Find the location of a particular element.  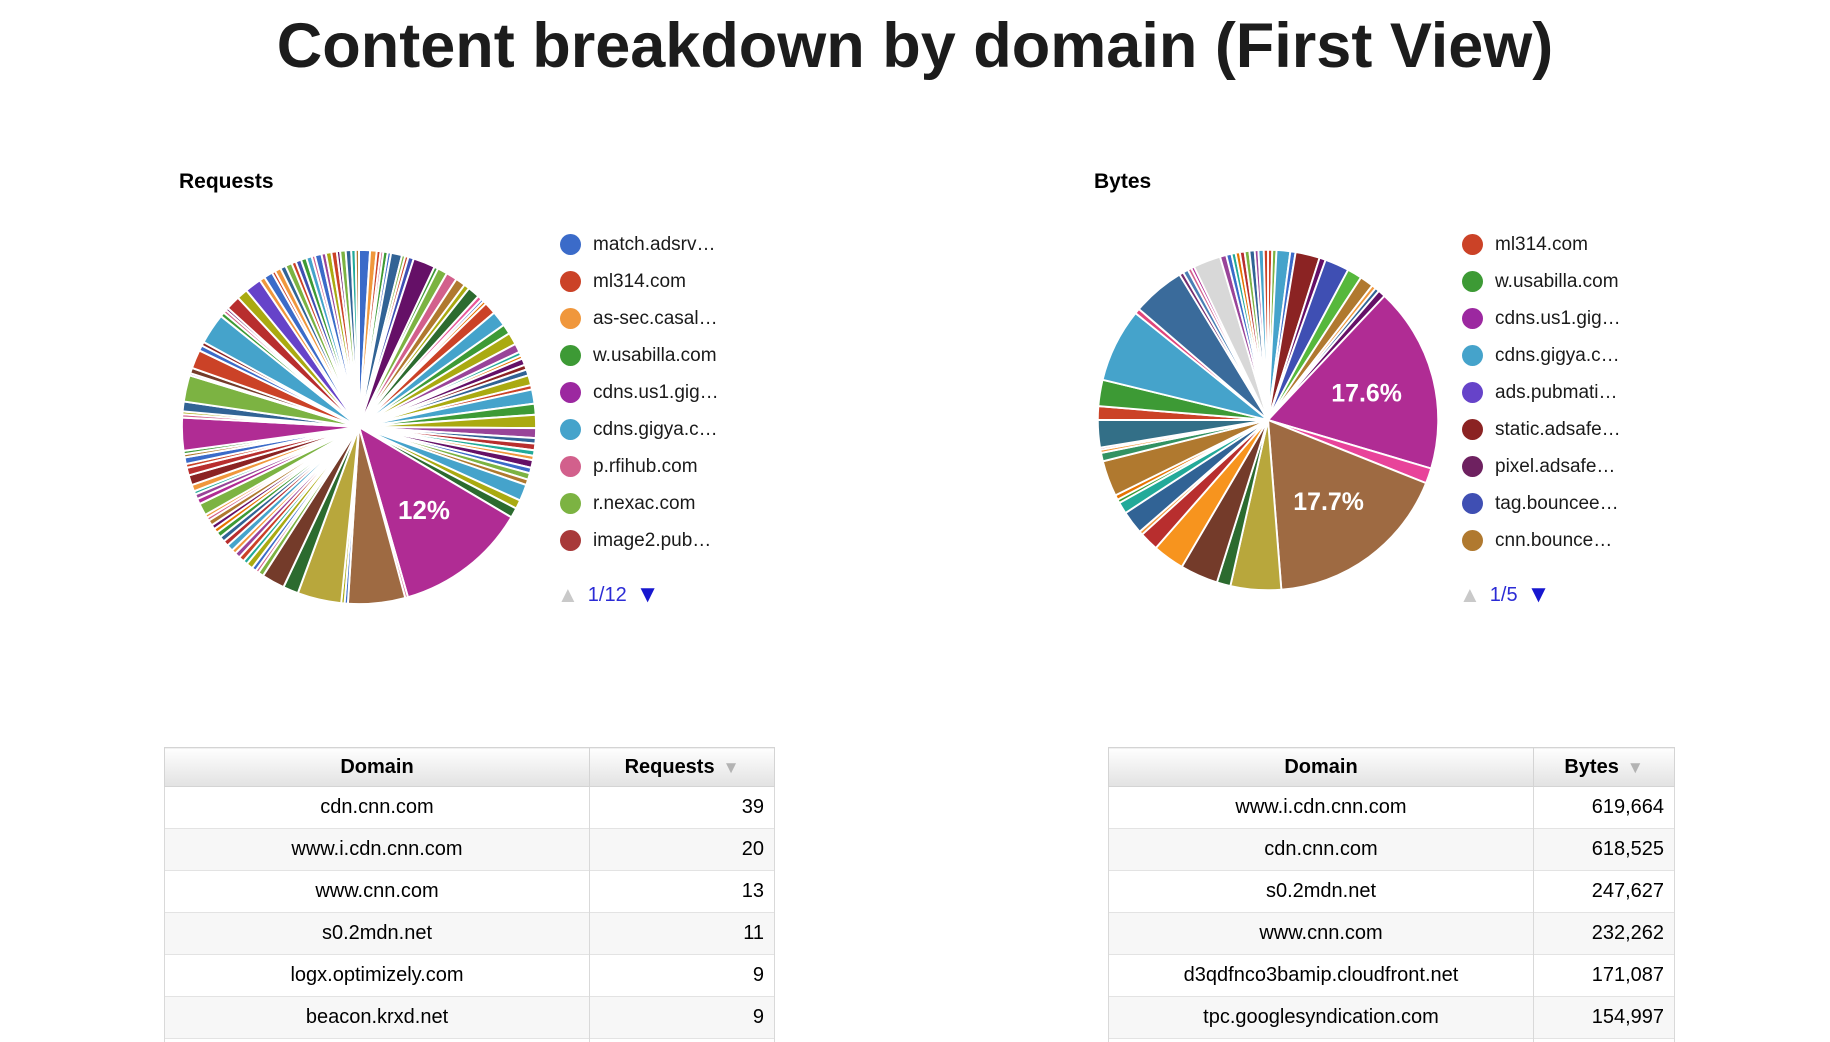

pie-slice-percent-label: 17.6% is located at coordinates (1366, 393).